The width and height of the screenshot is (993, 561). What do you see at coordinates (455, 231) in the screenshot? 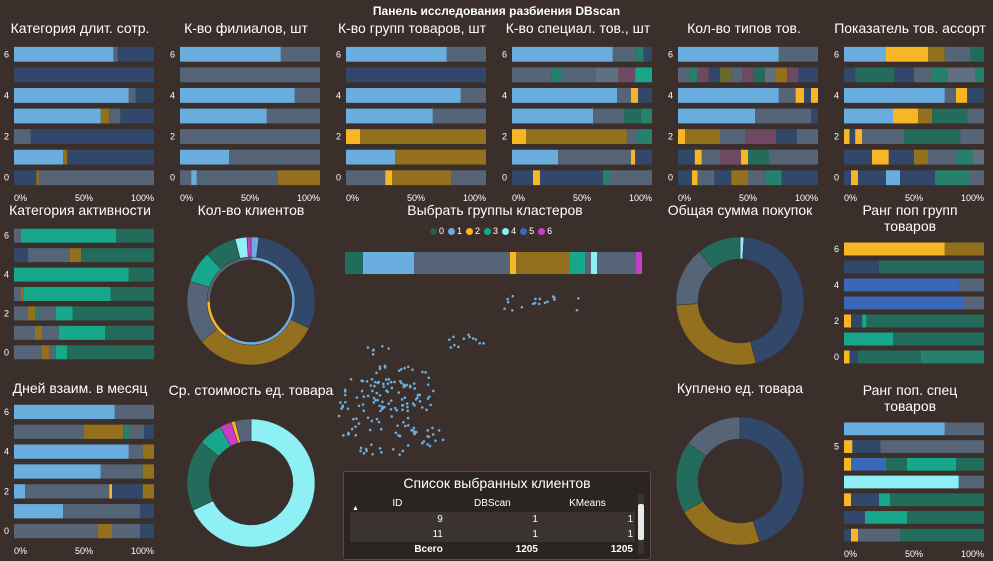
I see `legend-item: 1` at bounding box center [455, 231].